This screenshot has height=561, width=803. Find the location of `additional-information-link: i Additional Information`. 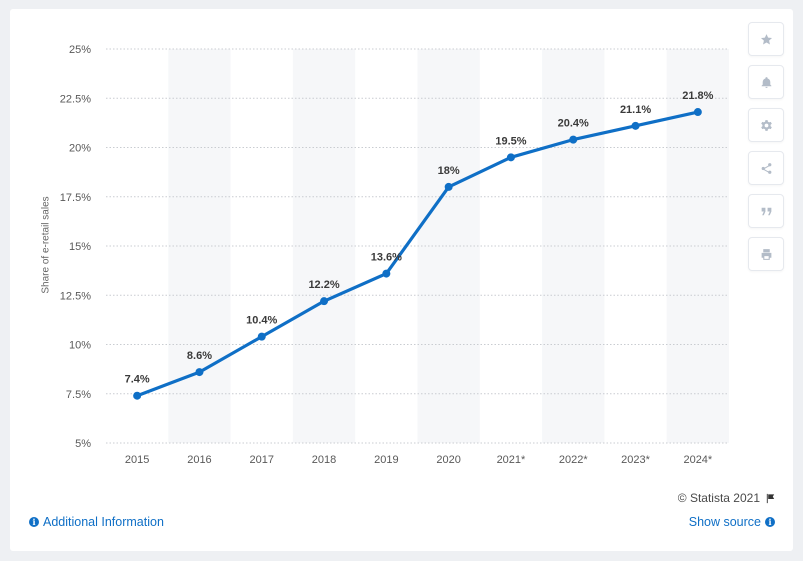

additional-information-link: i Additional Information is located at coordinates (96, 522).